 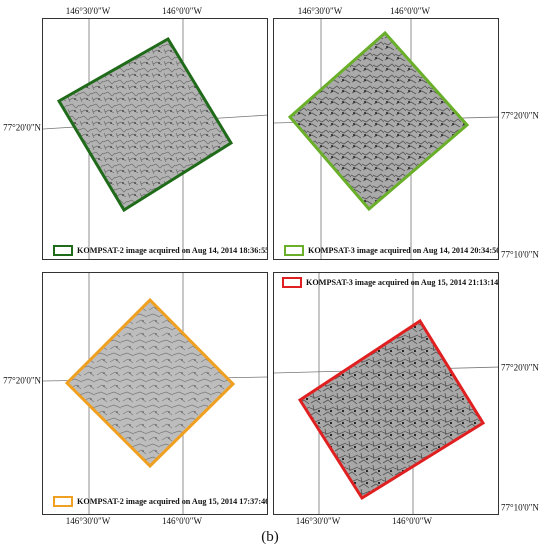 I want to click on lat-label-77-10-right-top: 77°10'0"N, so click(x=520, y=254).